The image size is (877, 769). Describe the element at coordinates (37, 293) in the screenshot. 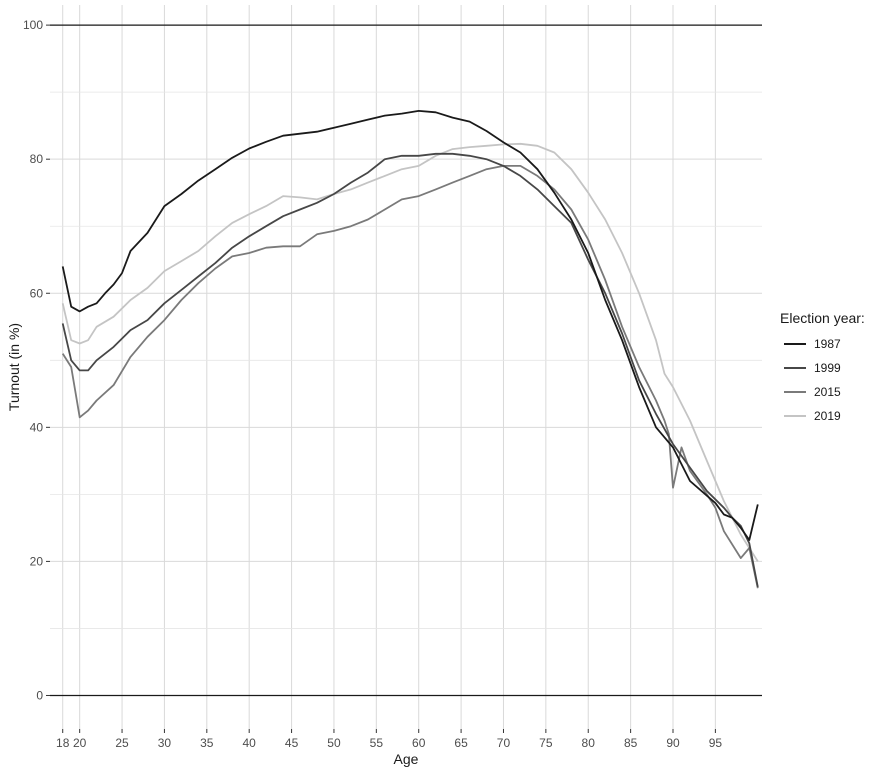

I see `y-tick-label: 60` at that location.